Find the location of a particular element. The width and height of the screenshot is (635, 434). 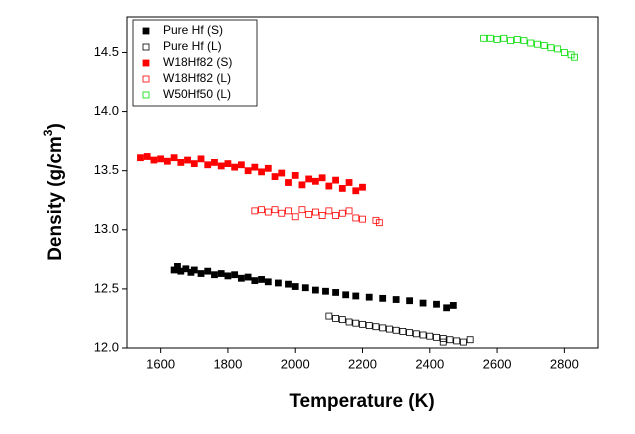

y-title-main: Density (g/cm is located at coordinates (55, 198).